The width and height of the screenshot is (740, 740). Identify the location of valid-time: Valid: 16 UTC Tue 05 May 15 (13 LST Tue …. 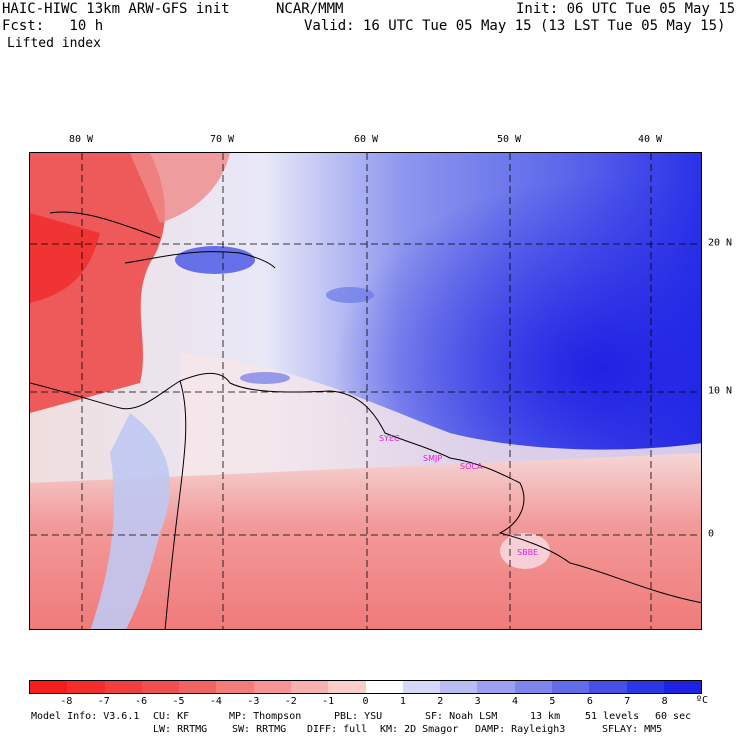
(515, 26).